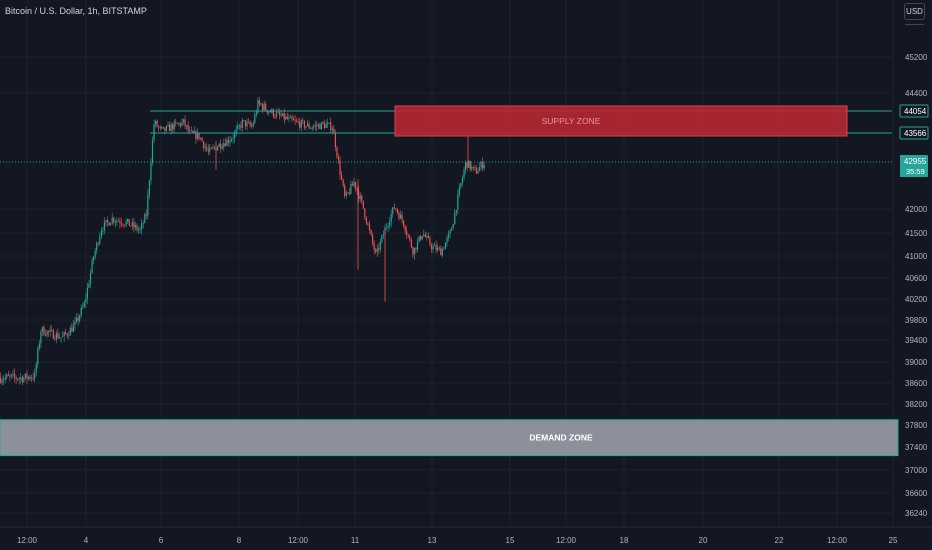 This screenshot has width=932, height=550. I want to click on y-tick-label: 37800, so click(916, 425).